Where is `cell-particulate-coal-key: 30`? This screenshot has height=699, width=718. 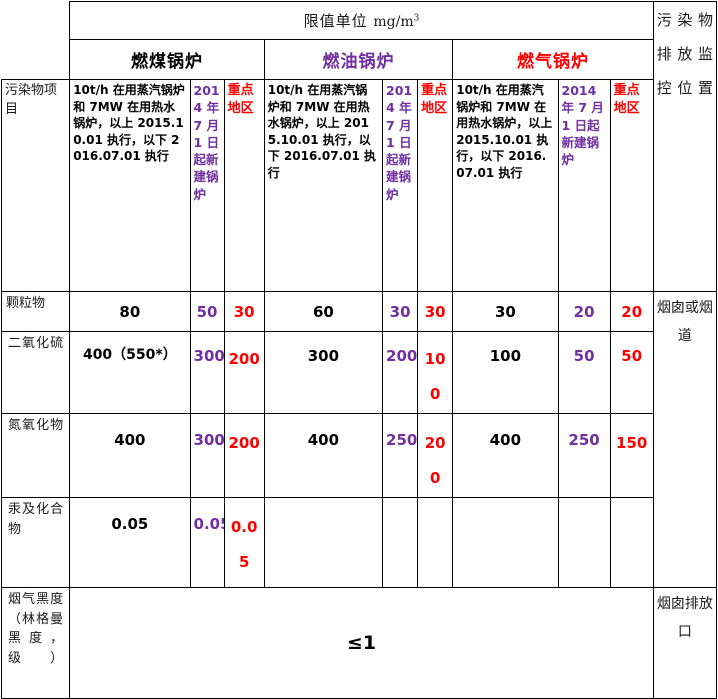
cell-particulate-coal-key: 30 is located at coordinates (244, 311).